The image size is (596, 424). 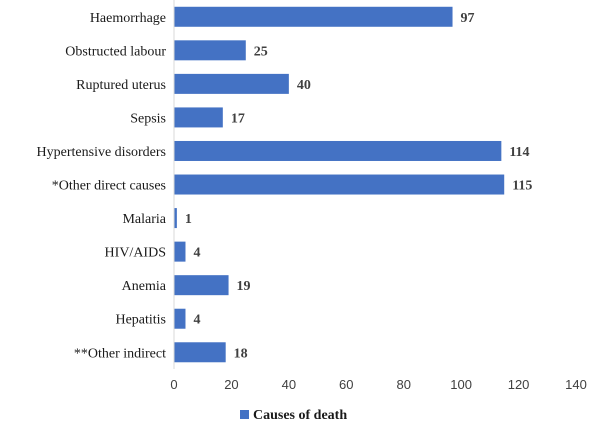 What do you see at coordinates (231, 384) in the screenshot?
I see `x-tick-label: 20` at bounding box center [231, 384].